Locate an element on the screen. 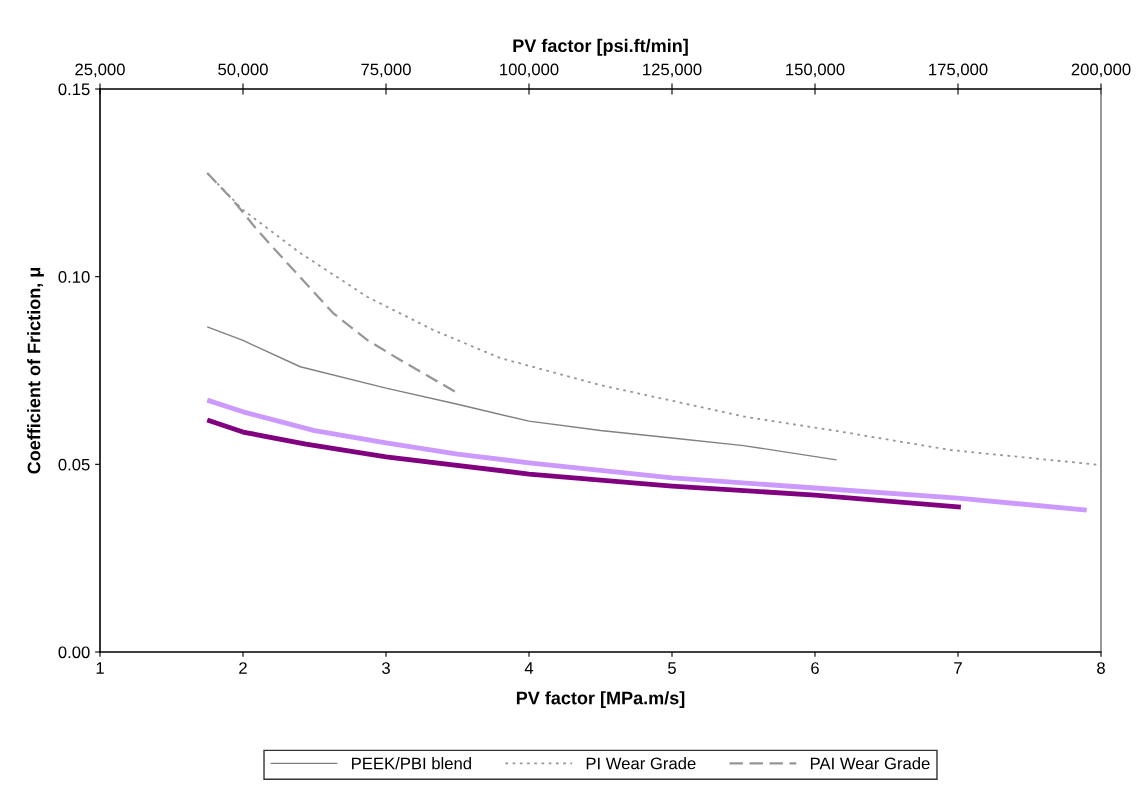  y-tick-label: 0.10 is located at coordinates (74, 277).